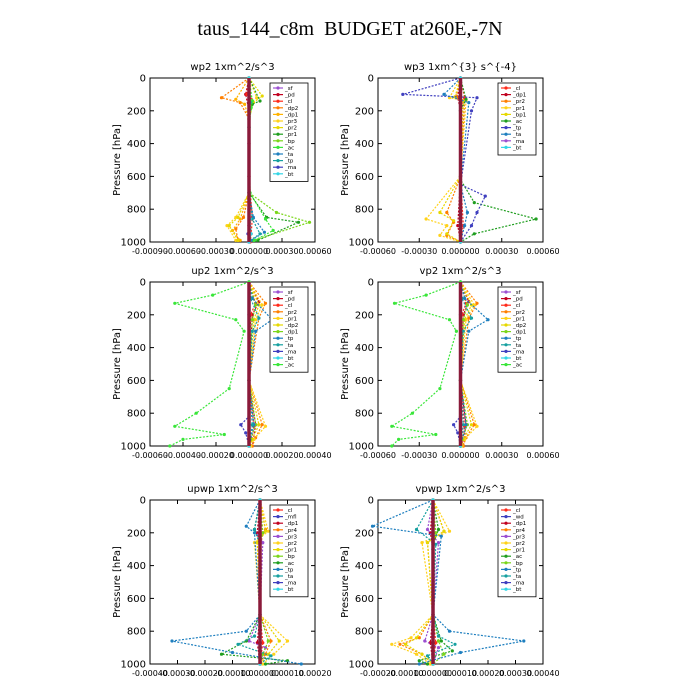 This screenshot has height=700, width=700. I want to click on legend-label: _pr4, so click(519, 531).